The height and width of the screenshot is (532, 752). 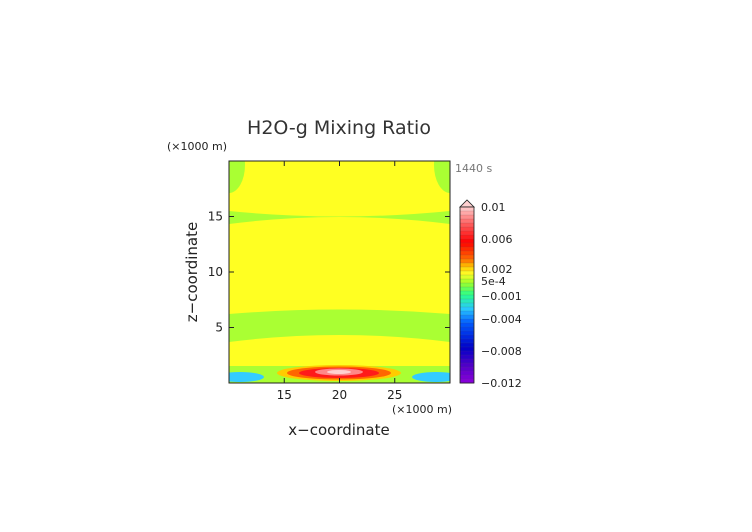 What do you see at coordinates (237, 177) in the screenshot?
I see `field-green-top-left` at bounding box center [237, 177].